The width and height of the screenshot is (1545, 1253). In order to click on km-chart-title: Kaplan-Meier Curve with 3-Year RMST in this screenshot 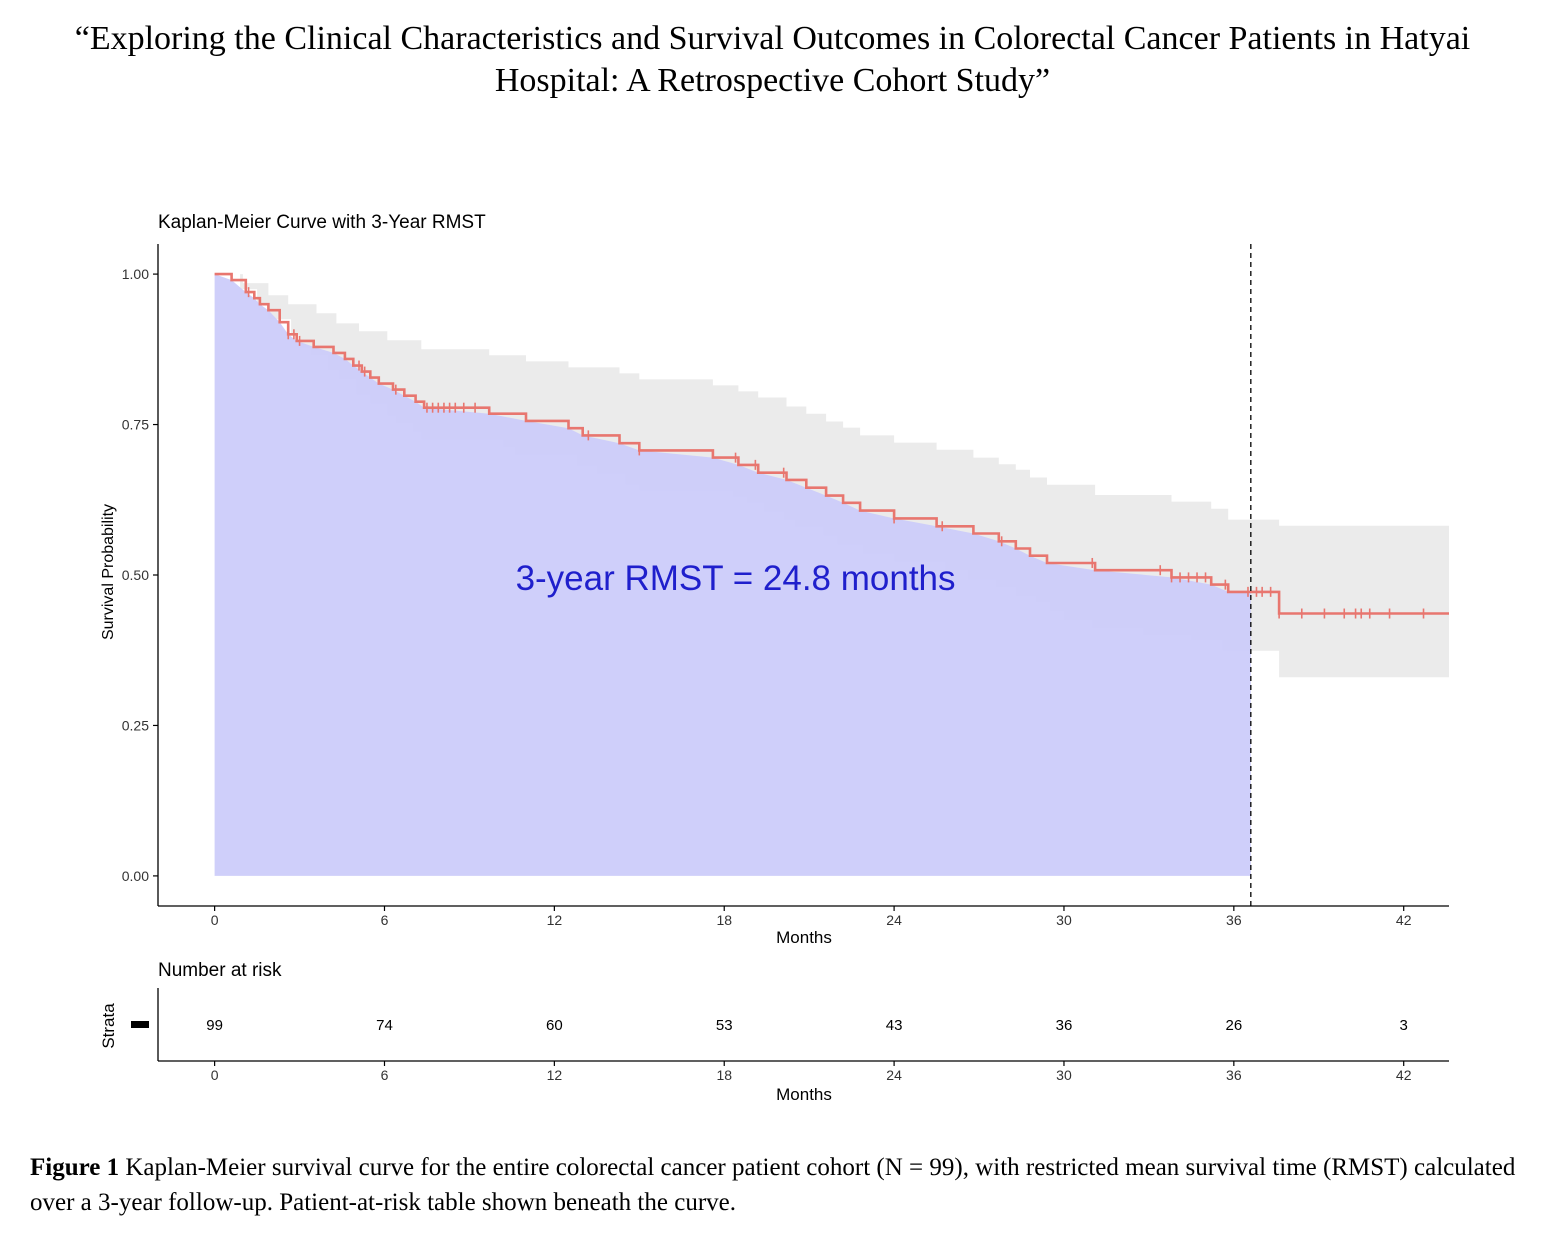, I will do `click(322, 222)`.